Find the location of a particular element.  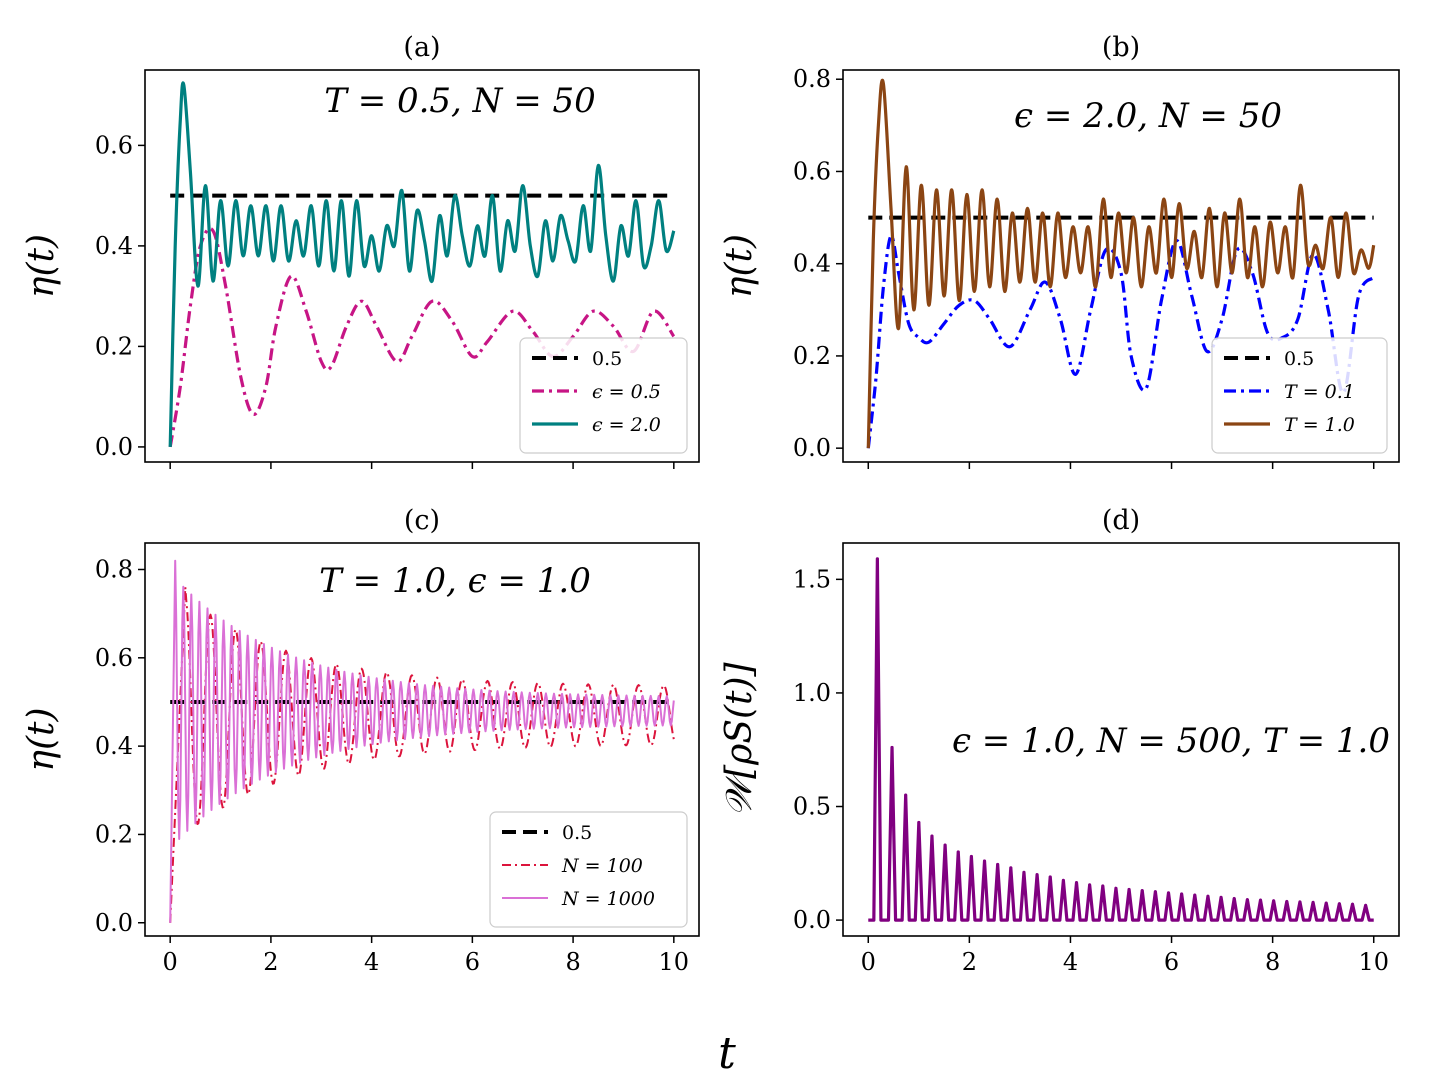

y-tick-label: 1.5 is located at coordinates (812, 579).